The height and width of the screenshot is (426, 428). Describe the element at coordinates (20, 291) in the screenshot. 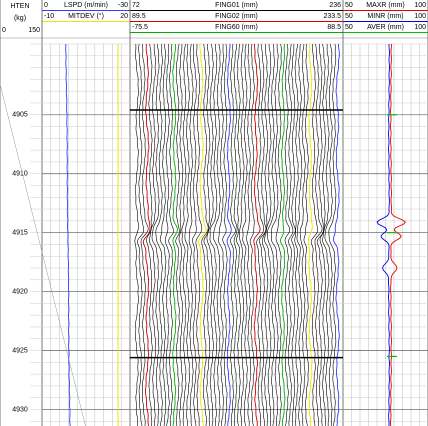

I see `depth-label: 4920` at that location.